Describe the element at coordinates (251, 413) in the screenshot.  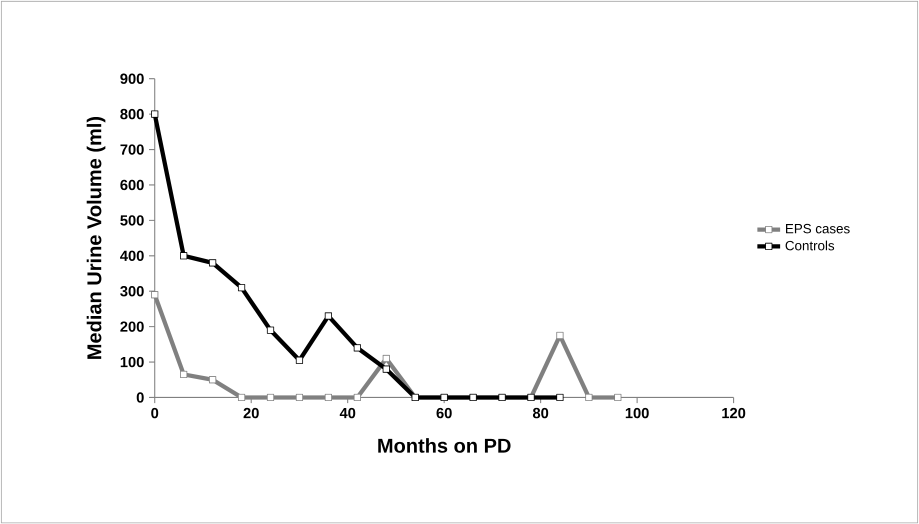
I see `x-tick-label: 20` at that location.